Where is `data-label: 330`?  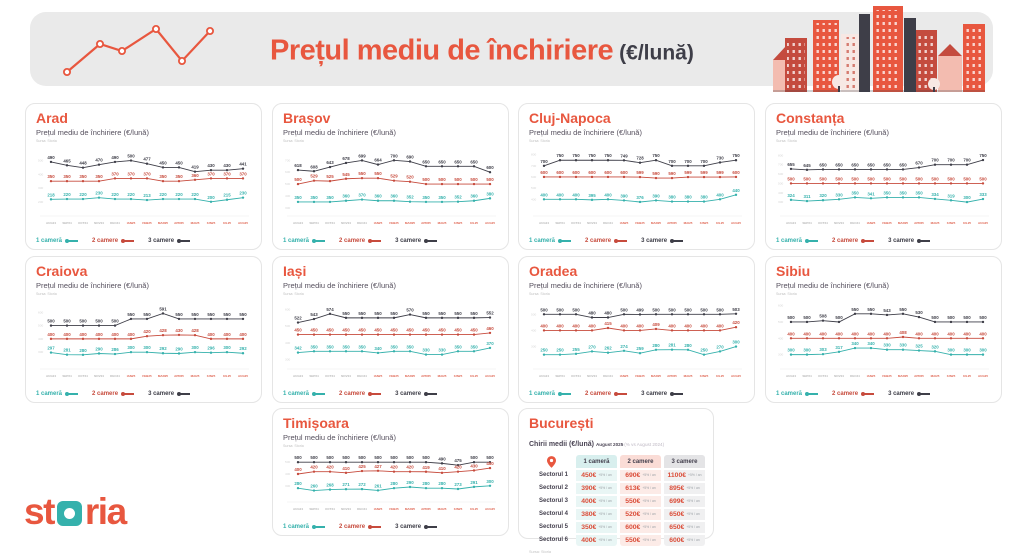 data-label: 330 is located at coordinates (887, 345).